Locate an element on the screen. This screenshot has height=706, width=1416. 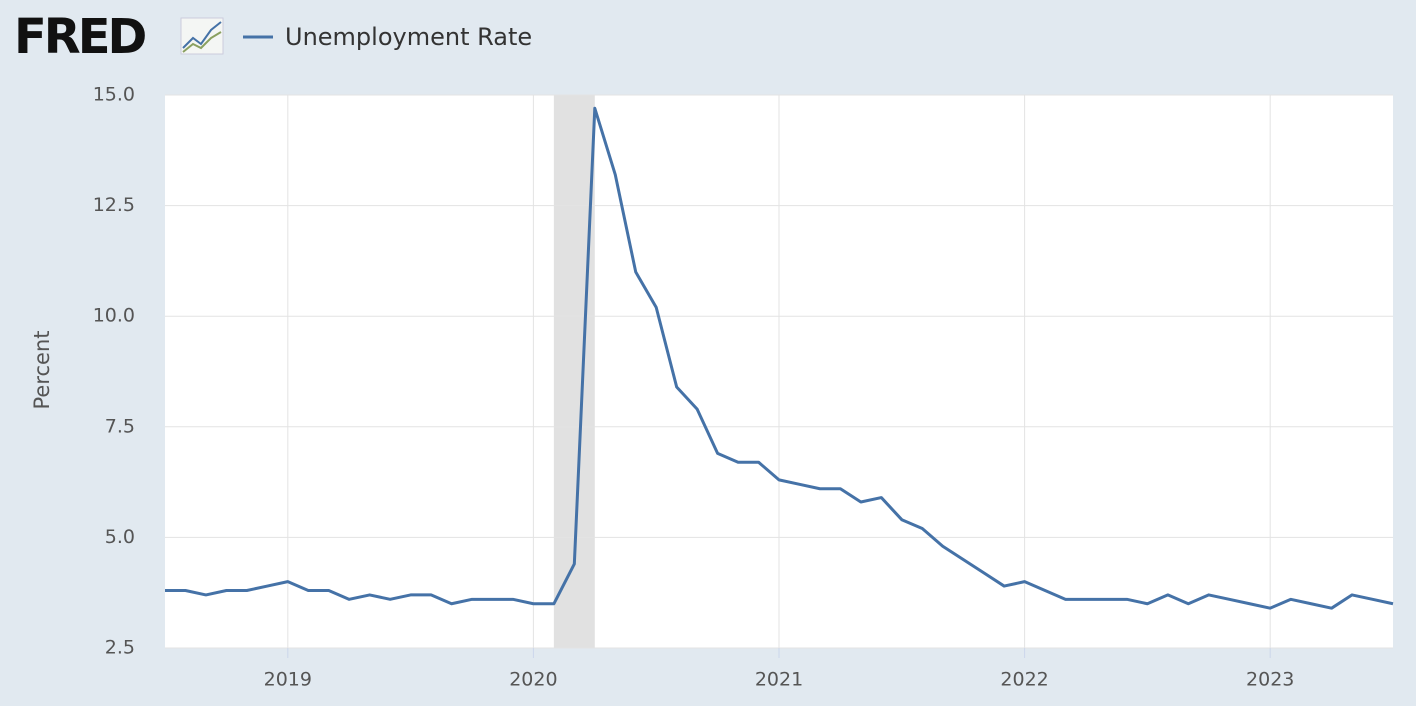
x-tick-label: 2020 is located at coordinates (533, 680).